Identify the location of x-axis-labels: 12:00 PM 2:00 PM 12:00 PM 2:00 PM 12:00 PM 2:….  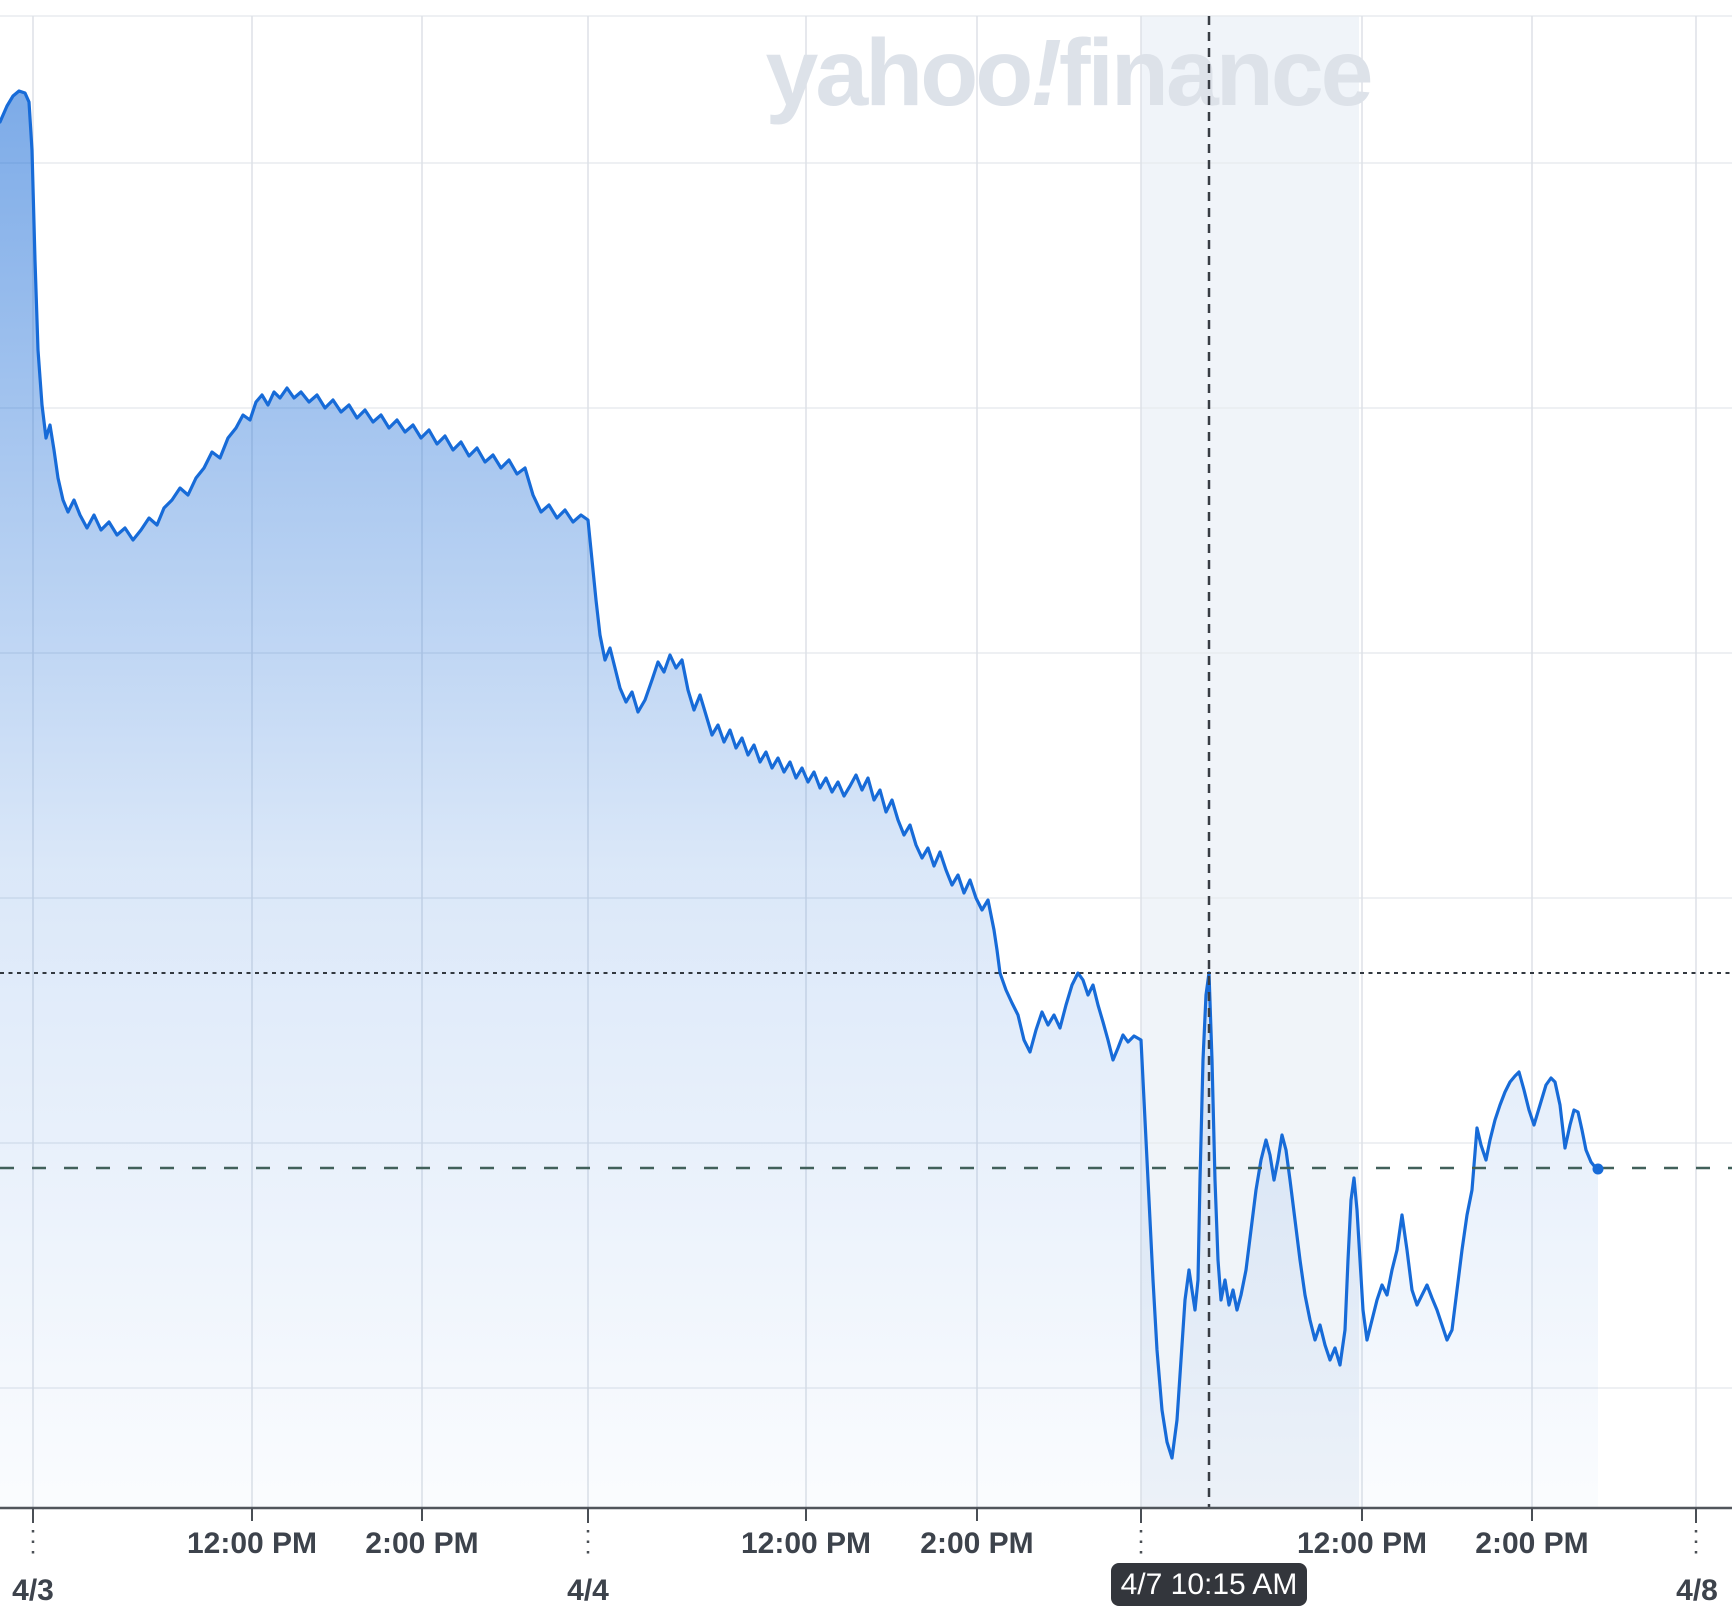
(865, 1567).